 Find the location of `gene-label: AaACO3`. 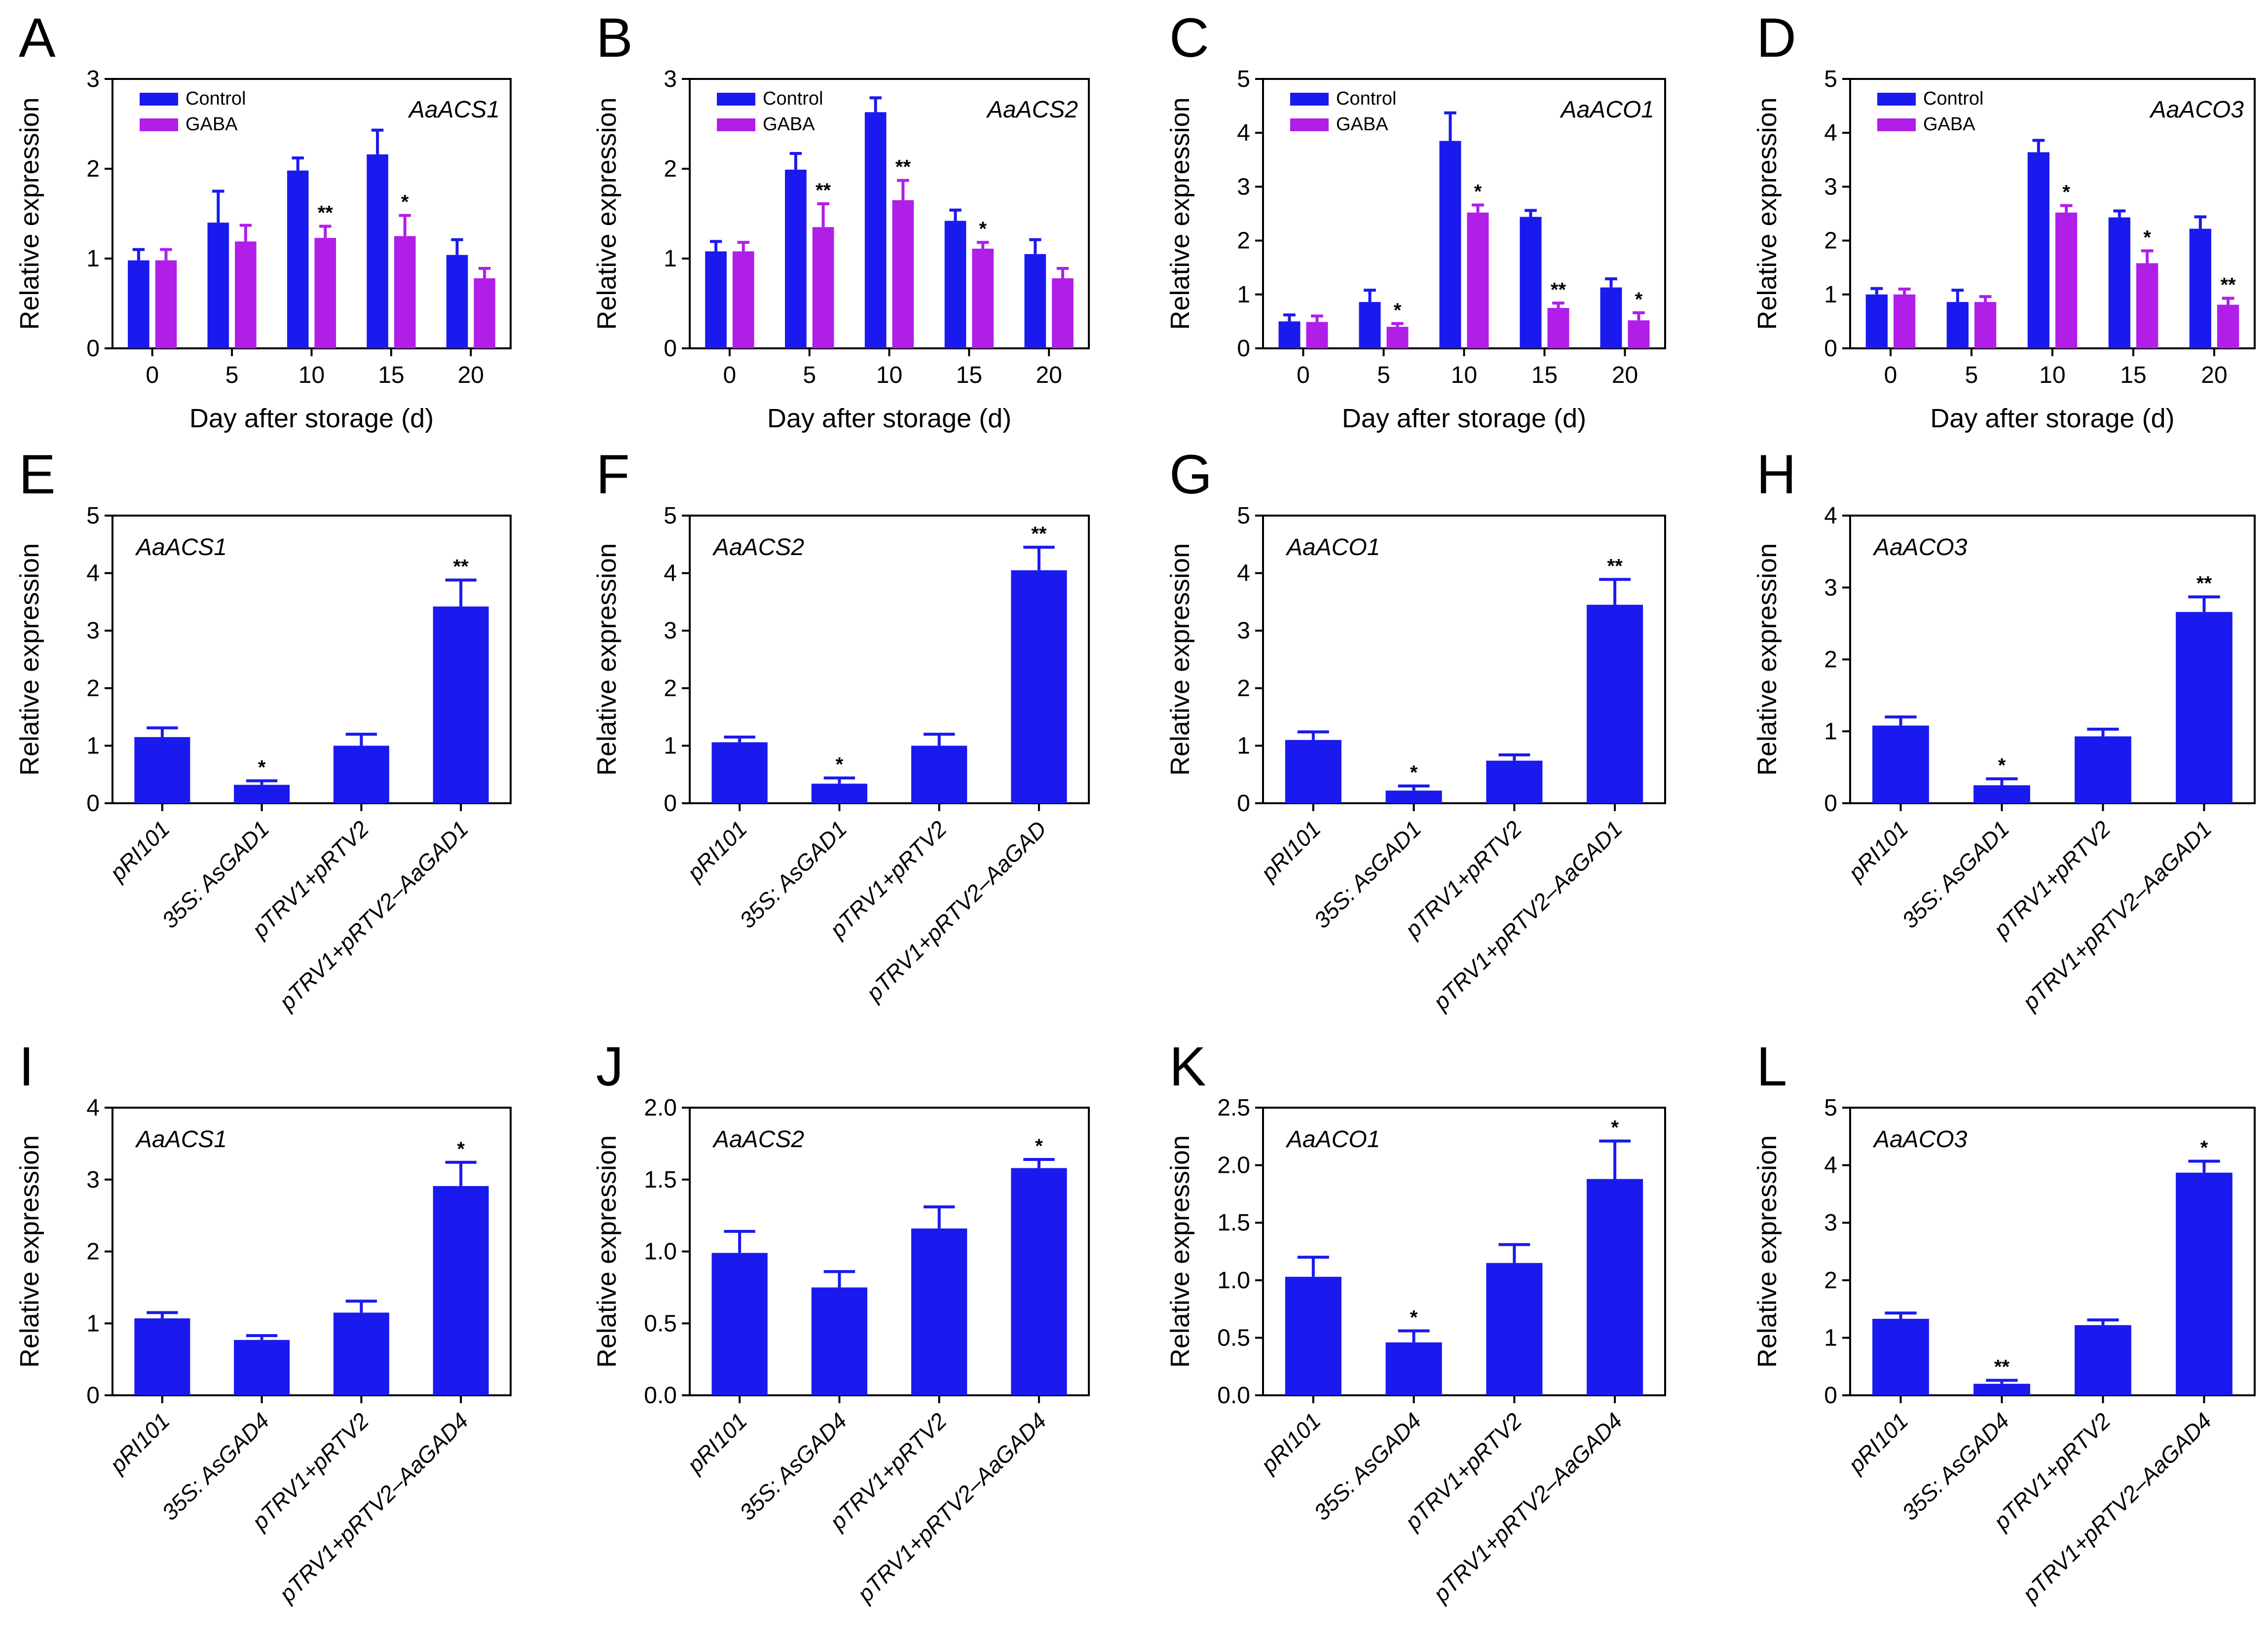

gene-label: AaACO3 is located at coordinates (1920, 1139).